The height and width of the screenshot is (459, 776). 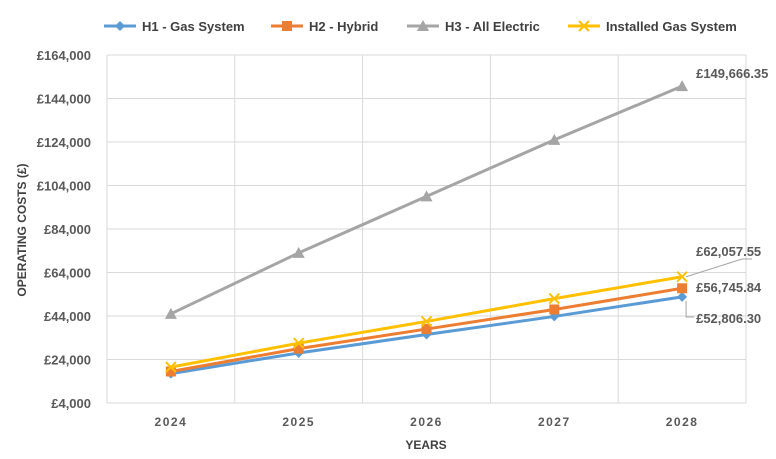 I want to click on y-tick-label: £124,000, so click(x=64, y=142).